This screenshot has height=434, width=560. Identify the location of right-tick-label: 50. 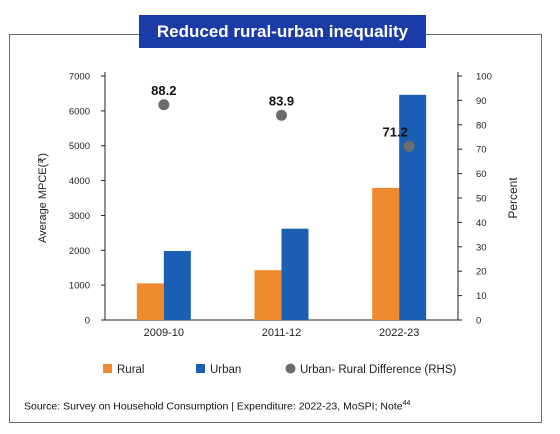
(481, 199).